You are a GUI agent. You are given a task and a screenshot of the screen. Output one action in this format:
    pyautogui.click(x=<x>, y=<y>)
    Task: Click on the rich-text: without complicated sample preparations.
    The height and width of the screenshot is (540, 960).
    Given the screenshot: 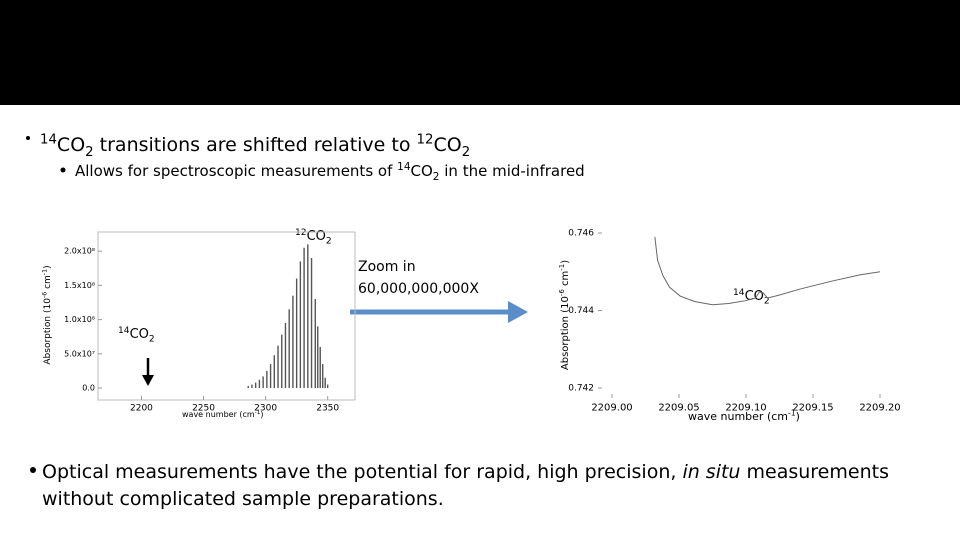 What is the action you would take?
    pyautogui.click(x=243, y=499)
    